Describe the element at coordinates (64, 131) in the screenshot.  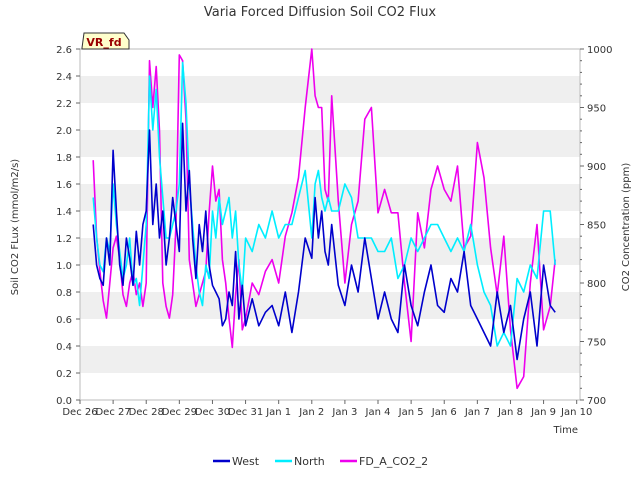
I see `y-tick-label-left: 2.0` at that location.